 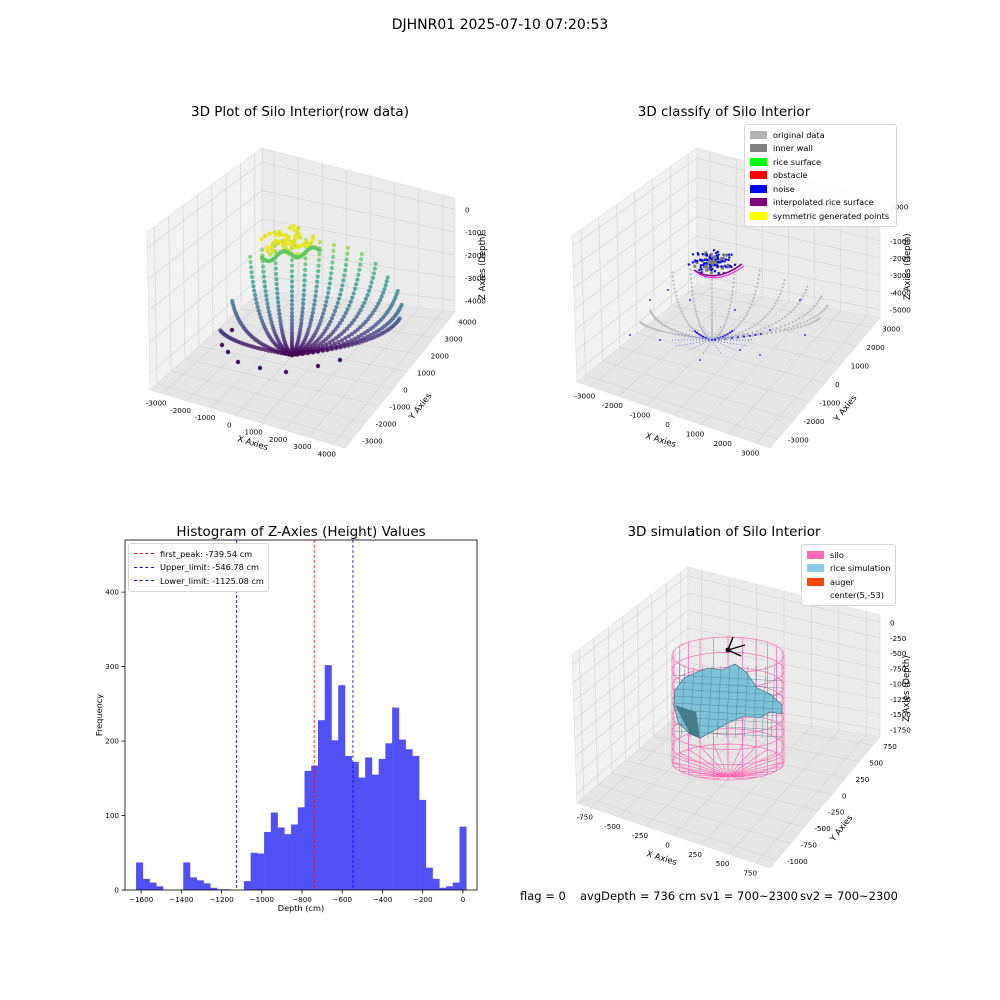 What do you see at coordinates (475, 255) in the screenshot?
I see `p1-ztick: -2000` at bounding box center [475, 255].